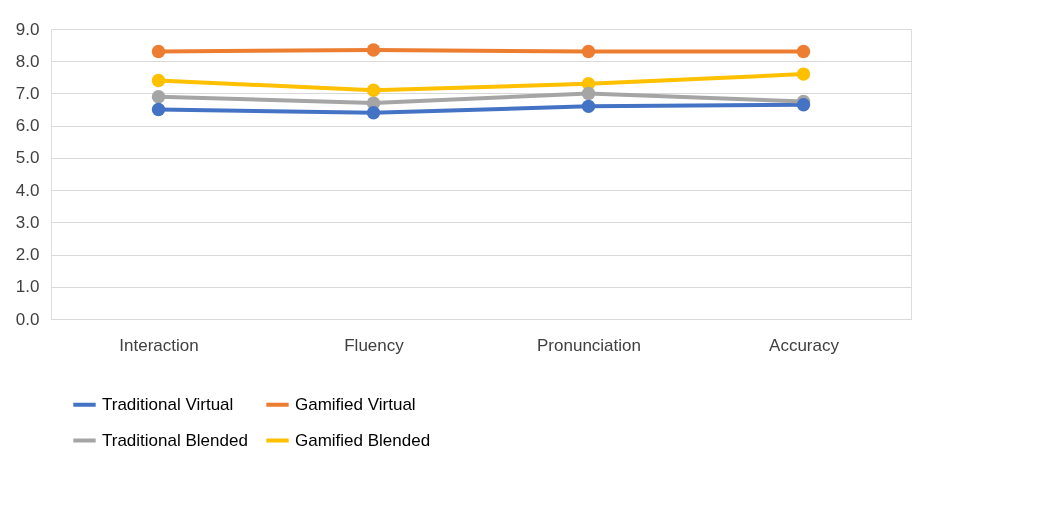  What do you see at coordinates (589, 345) in the screenshot?
I see `x-tick-label: Pronunciation` at bounding box center [589, 345].